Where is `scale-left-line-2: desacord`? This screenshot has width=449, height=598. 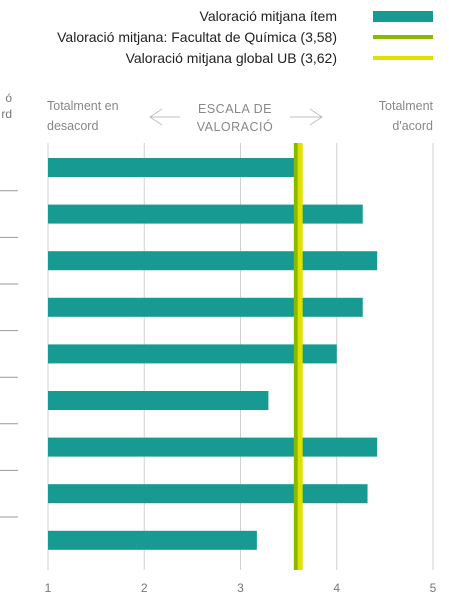 scale-left-line-2: desacord is located at coordinates (73, 126).